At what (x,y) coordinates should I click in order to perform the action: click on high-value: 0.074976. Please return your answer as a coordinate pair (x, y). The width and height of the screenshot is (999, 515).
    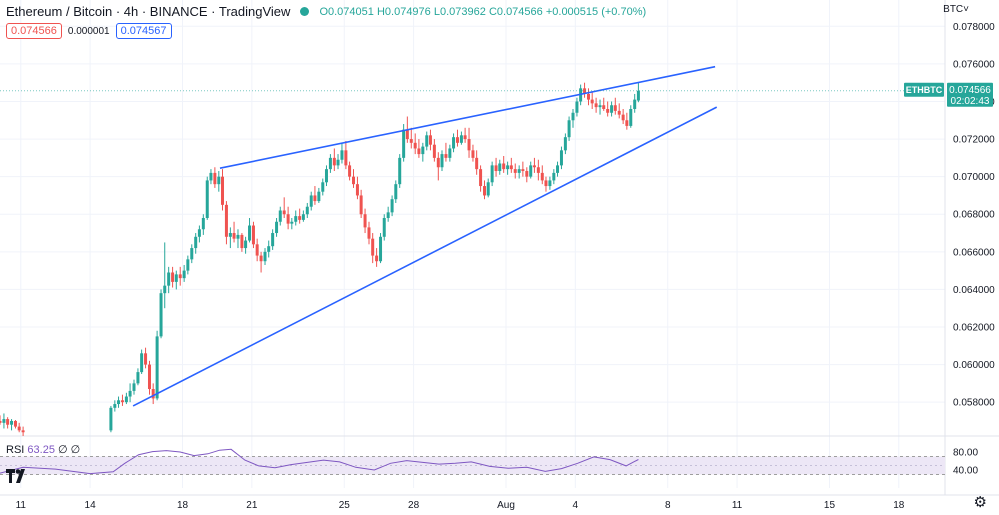
    Looking at the image, I should click on (407, 11).